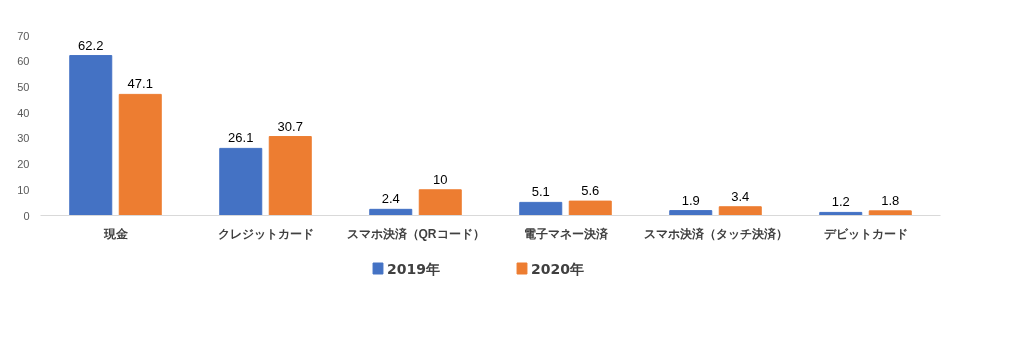  I want to click on data-label: 1.2, so click(840, 202).